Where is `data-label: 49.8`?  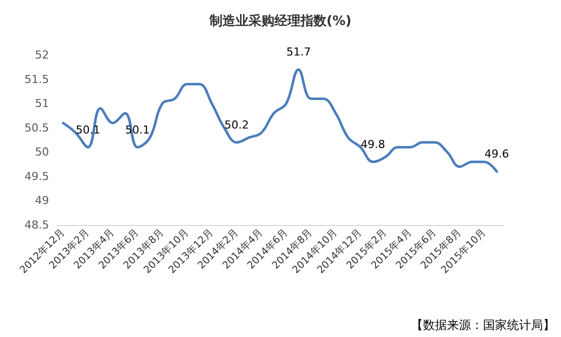
data-label: 49.8 is located at coordinates (373, 144).